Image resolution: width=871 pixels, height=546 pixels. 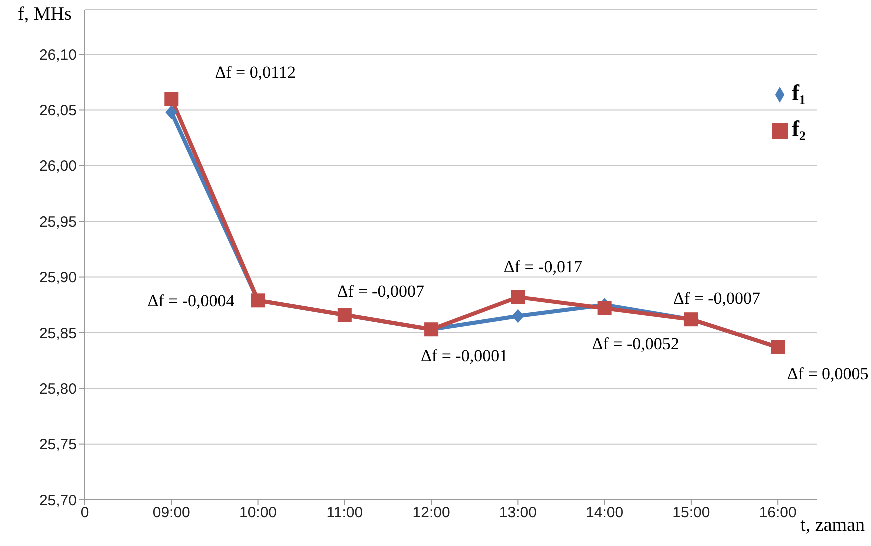 What do you see at coordinates (58, 333) in the screenshot?
I see `y-tick-label: 25,85` at bounding box center [58, 333].